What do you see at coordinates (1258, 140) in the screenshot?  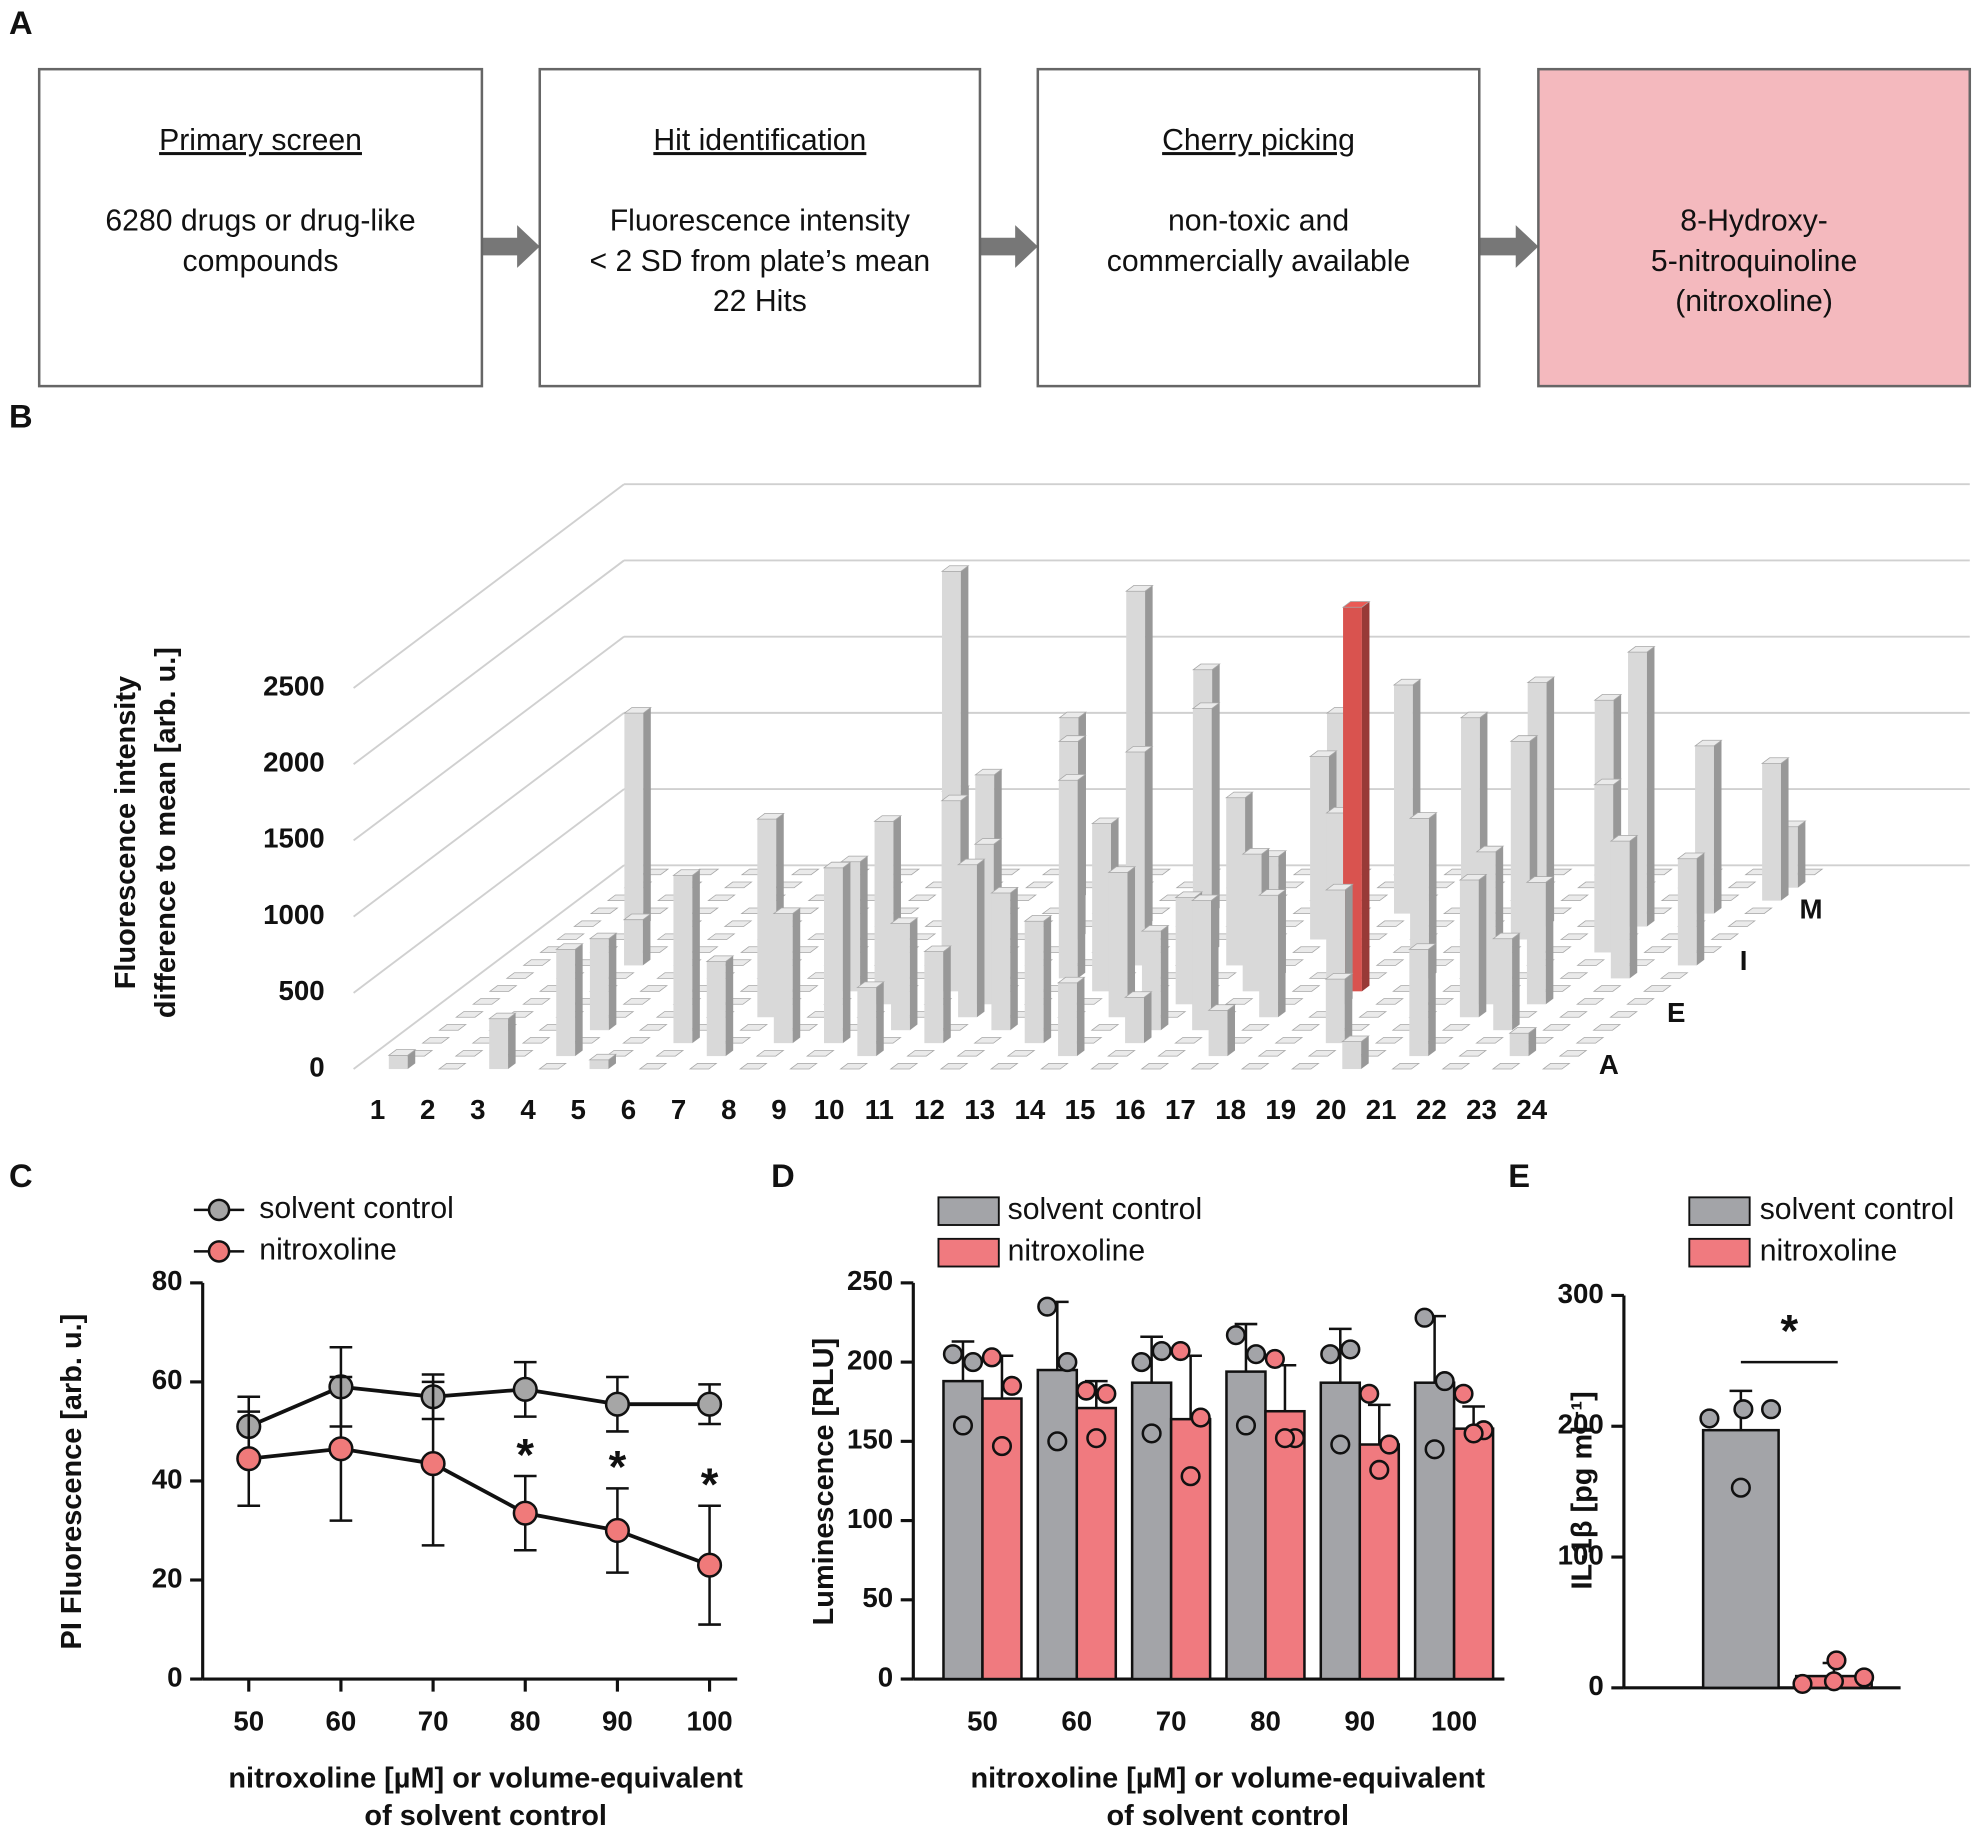 I see `flow-title: Cherry picking` at bounding box center [1258, 140].